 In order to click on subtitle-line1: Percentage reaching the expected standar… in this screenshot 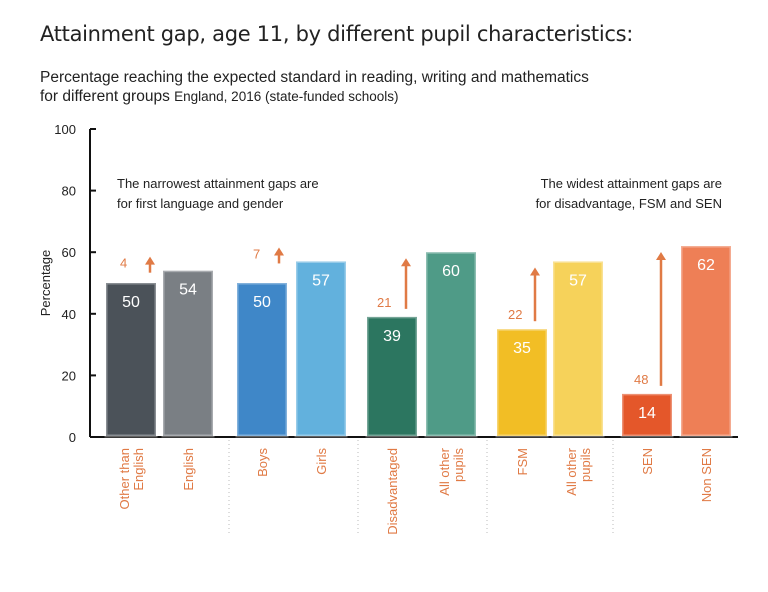, I will do `click(314, 77)`.